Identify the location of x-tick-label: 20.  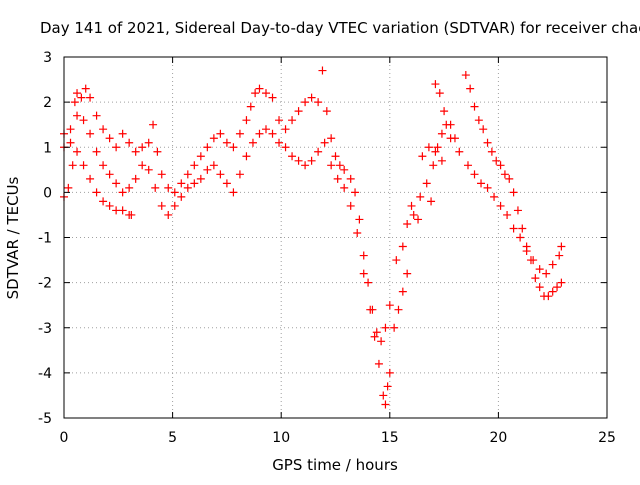
(498, 438).